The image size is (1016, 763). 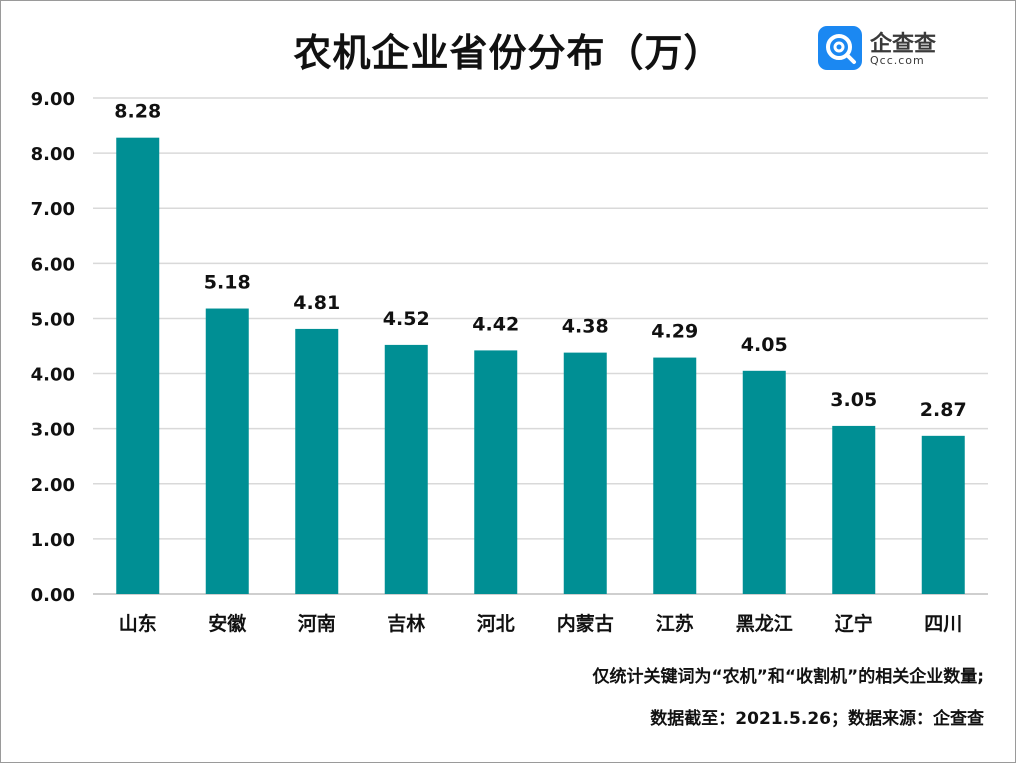 What do you see at coordinates (764, 623) in the screenshot?
I see `x-tick-label: 黑龙江` at bounding box center [764, 623].